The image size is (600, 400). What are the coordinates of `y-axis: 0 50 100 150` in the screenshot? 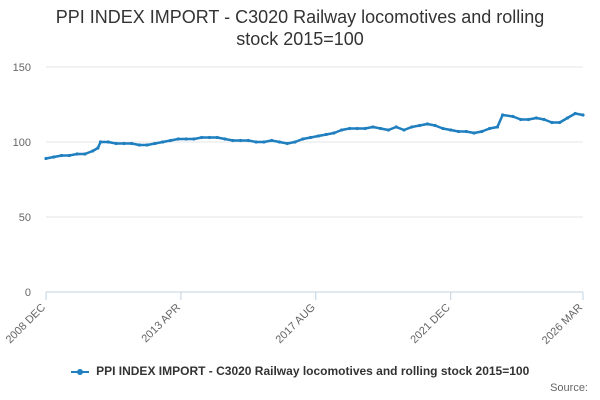 It's located at (22, 180).